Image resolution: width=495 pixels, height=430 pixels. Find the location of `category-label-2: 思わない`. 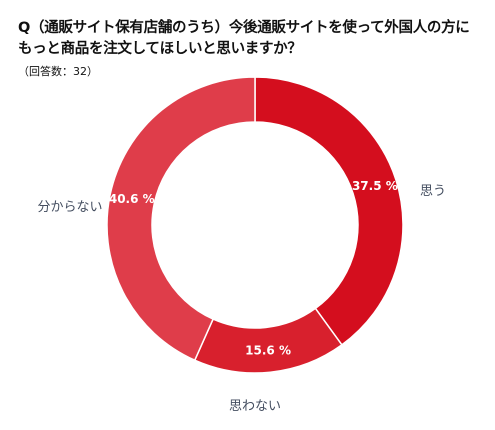

category-label-2: 思わない is located at coordinates (255, 406).